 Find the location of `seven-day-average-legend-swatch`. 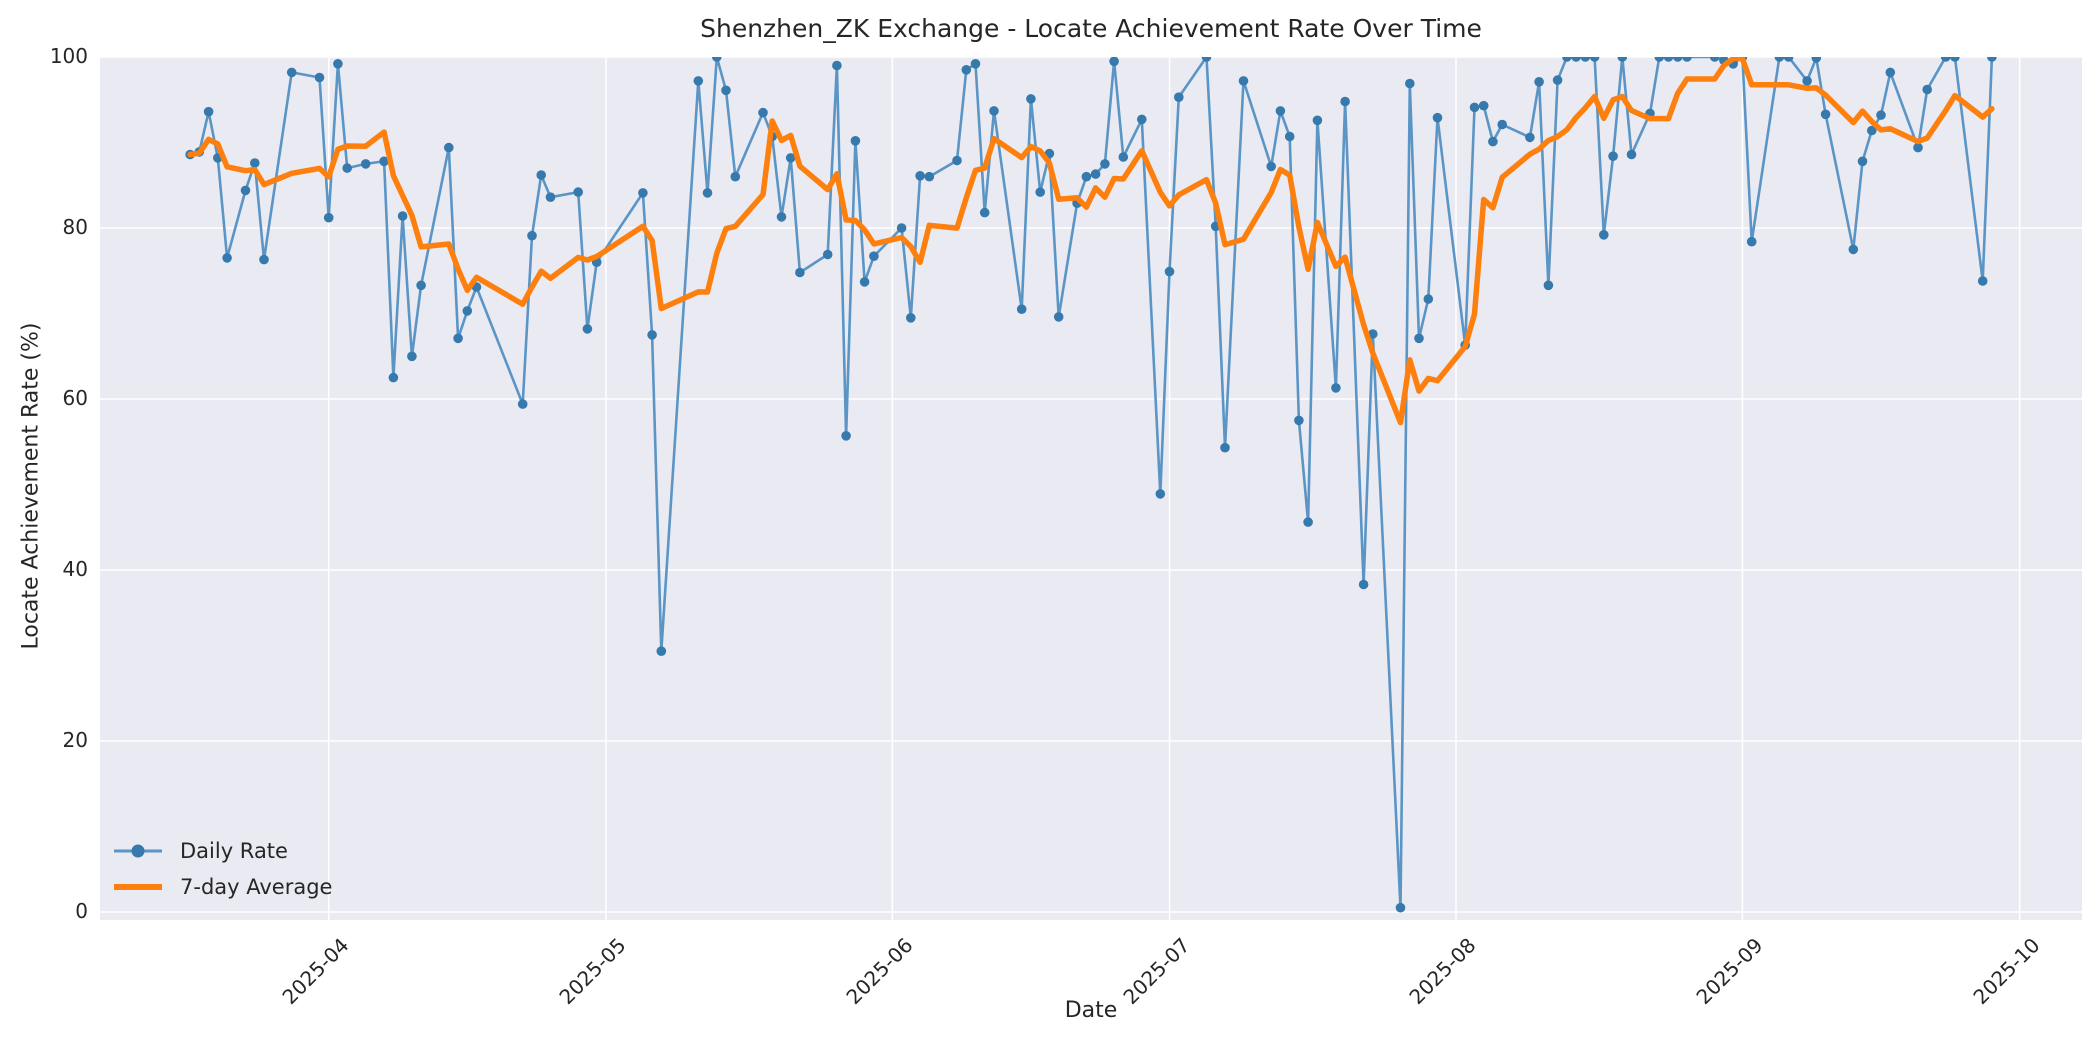

seven-day-average-legend-swatch is located at coordinates (138, 887).